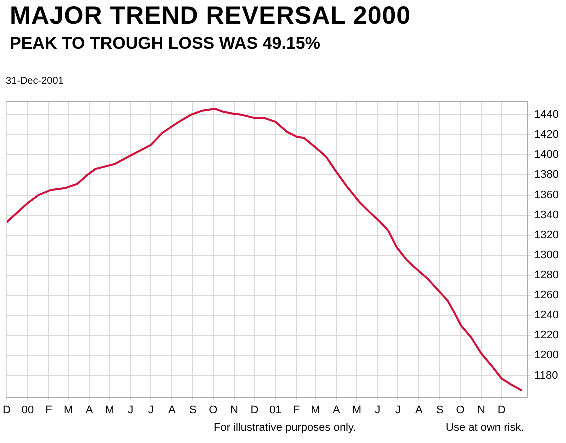 The width and height of the screenshot is (566, 443). What do you see at coordinates (547, 316) in the screenshot?
I see `y-tick-label: 1240` at bounding box center [547, 316].